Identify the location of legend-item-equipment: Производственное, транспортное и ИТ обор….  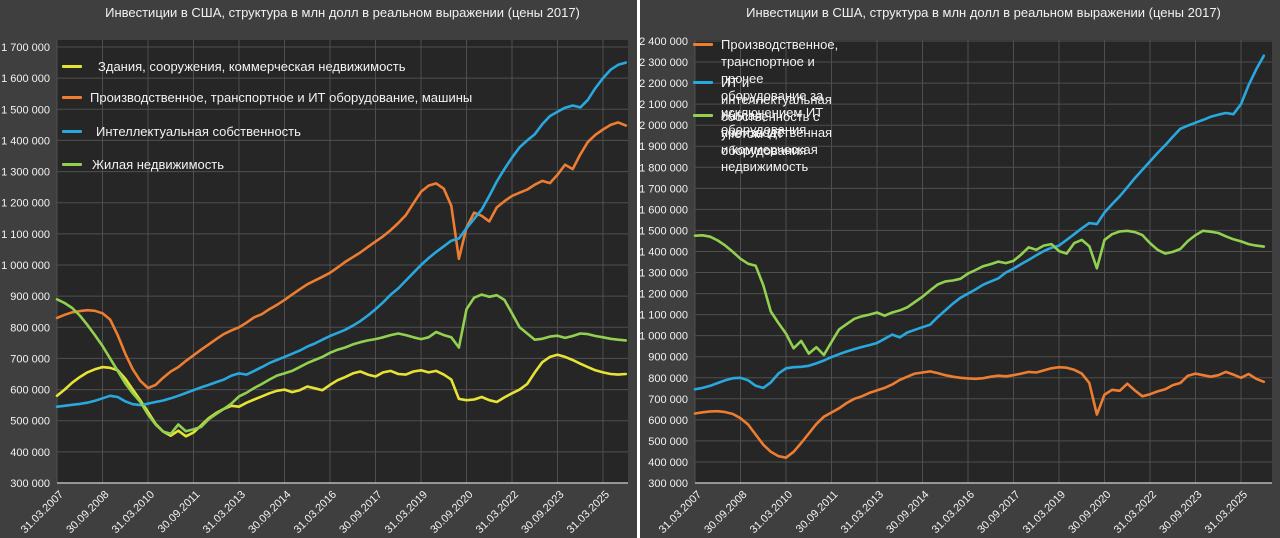
(267, 97).